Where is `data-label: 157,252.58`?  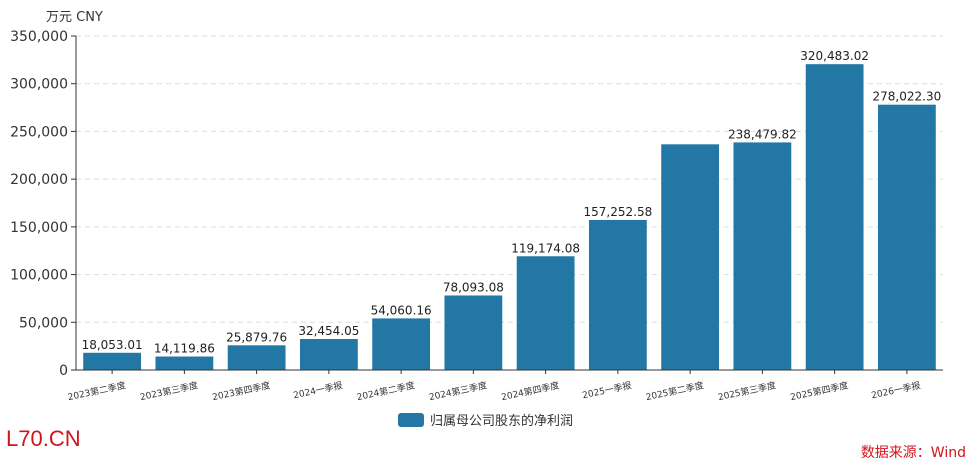 data-label: 157,252.58 is located at coordinates (618, 212).